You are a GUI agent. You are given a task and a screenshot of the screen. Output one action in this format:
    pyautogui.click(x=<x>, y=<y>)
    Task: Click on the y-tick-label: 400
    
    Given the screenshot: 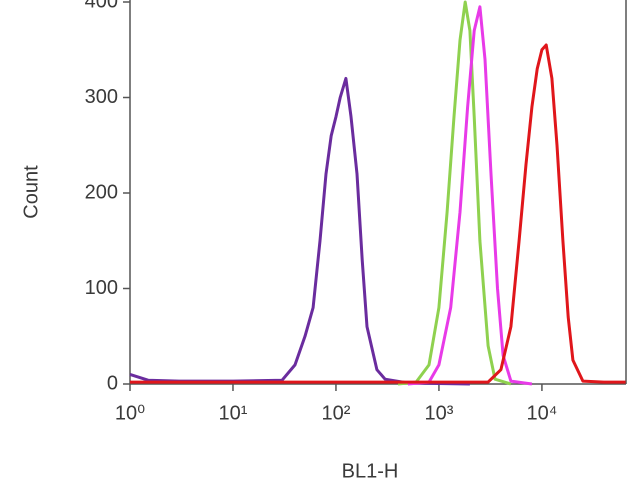 What is the action you would take?
    pyautogui.click(x=101, y=6)
    